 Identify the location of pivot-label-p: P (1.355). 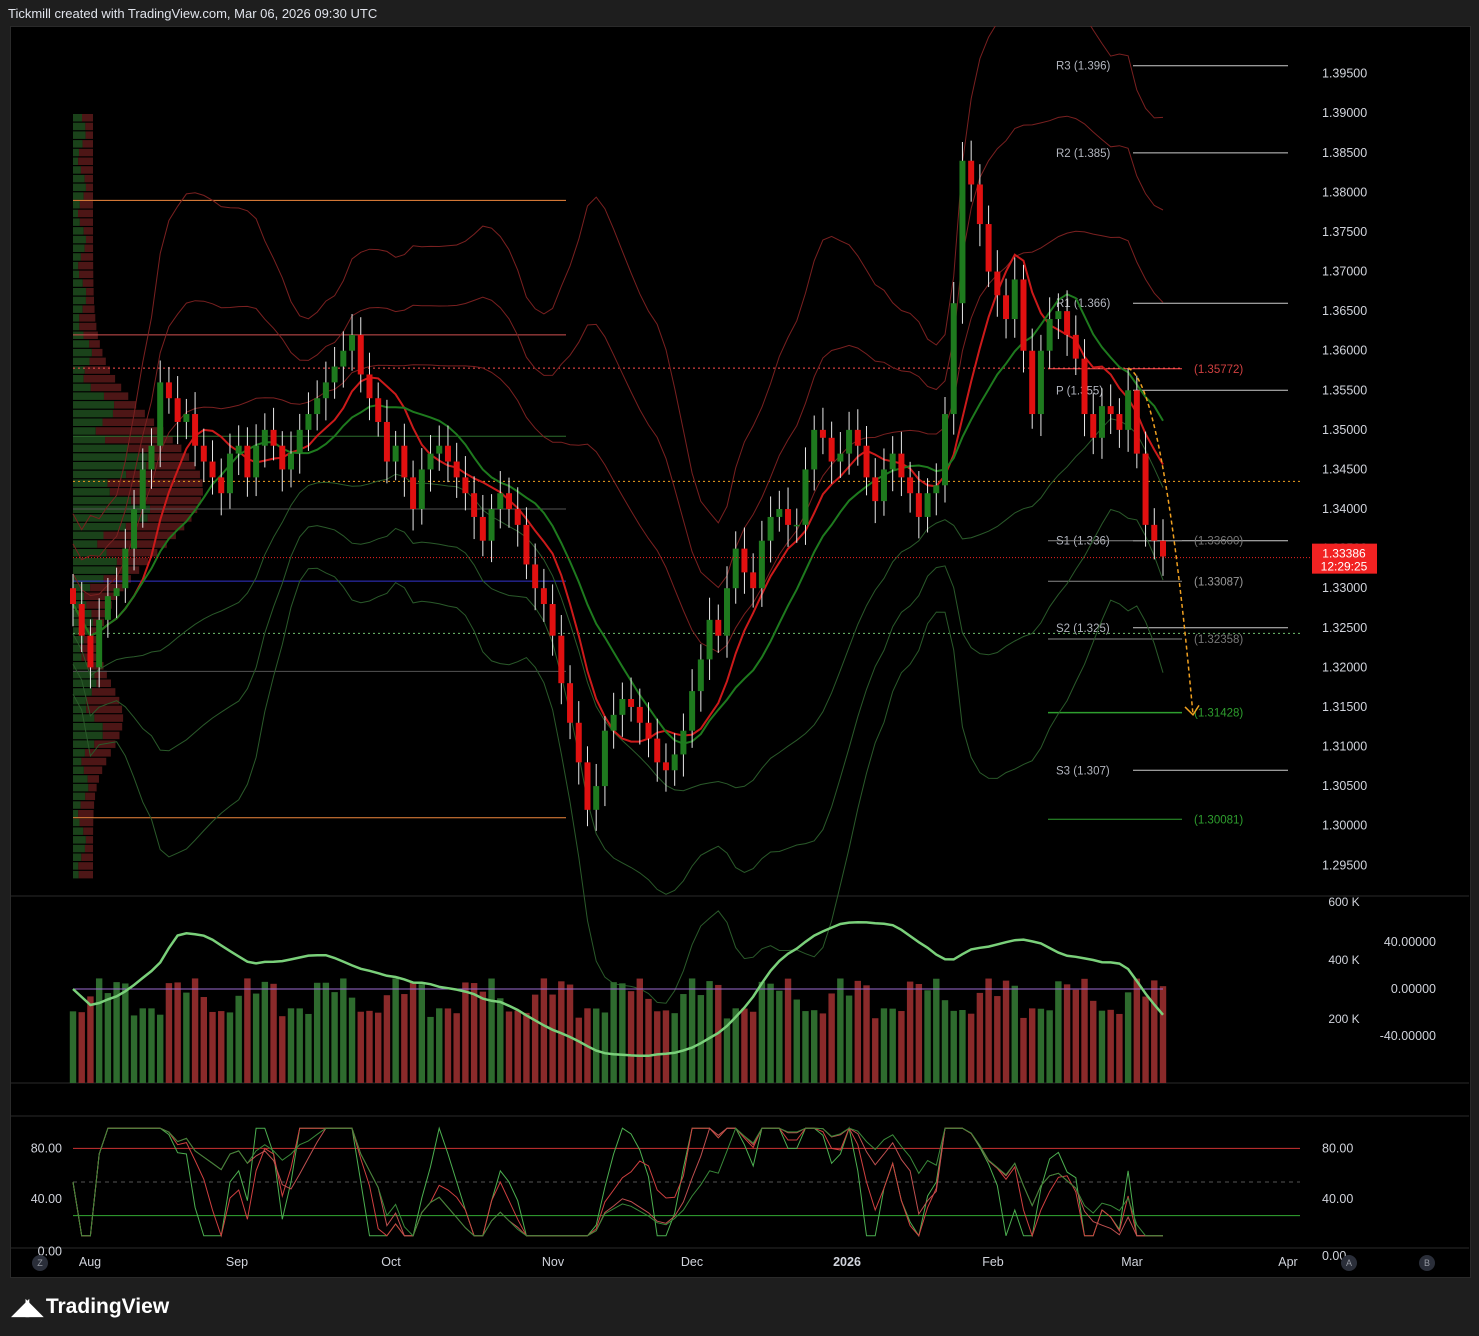
(1079, 391).